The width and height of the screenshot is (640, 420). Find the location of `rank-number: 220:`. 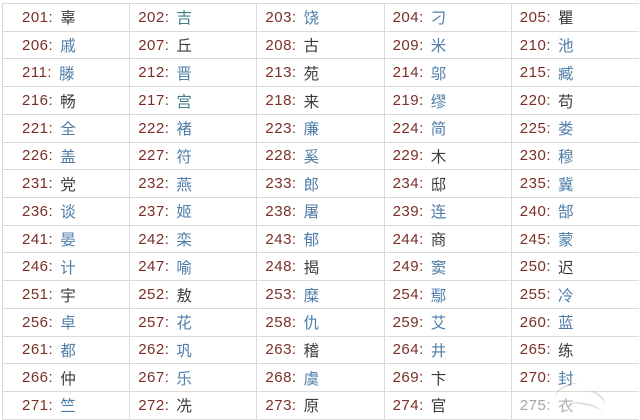

rank-number: 220: is located at coordinates (535, 101).